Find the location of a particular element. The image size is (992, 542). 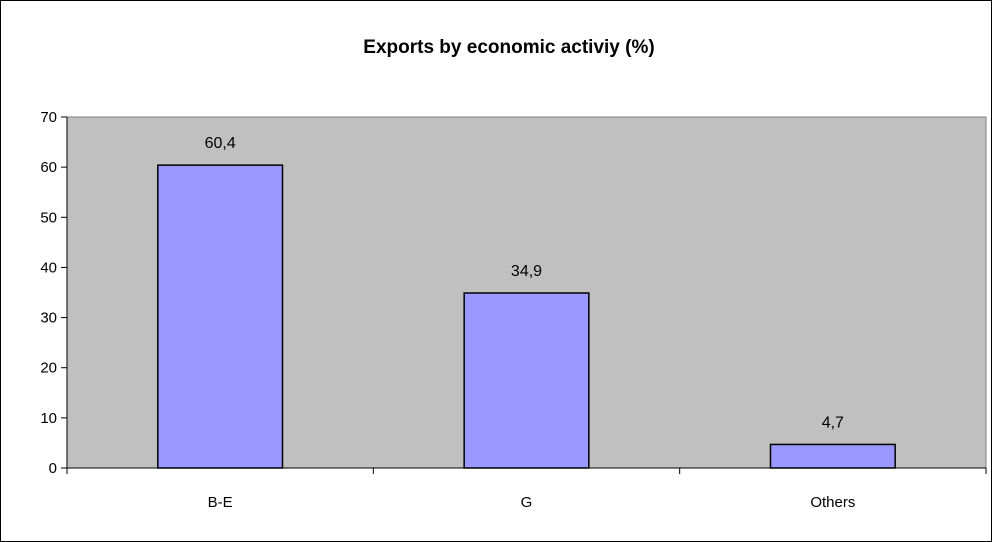

y-tick-label: 50 is located at coordinates (48, 217).